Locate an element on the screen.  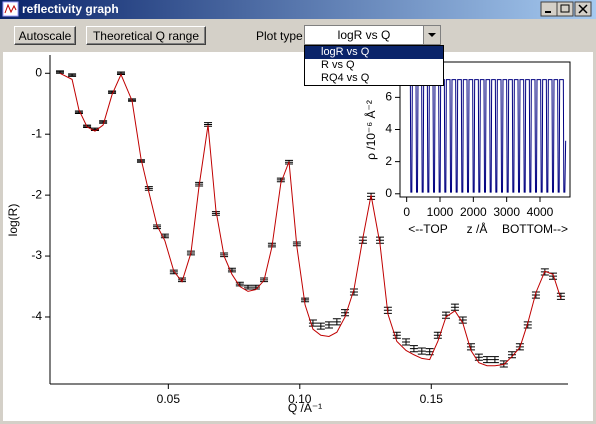
close-button is located at coordinates (583, 9).